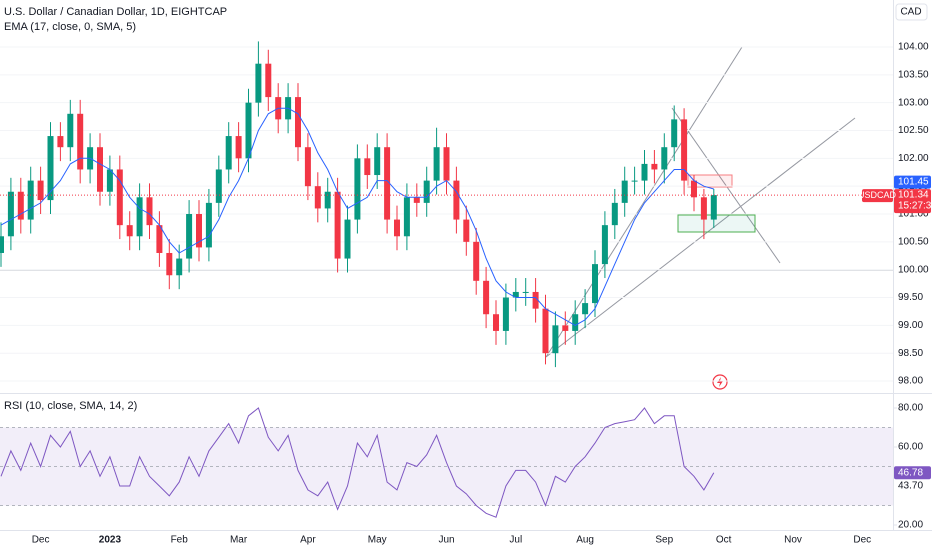 Image resolution: width=932 pixels, height=550 pixels. What do you see at coordinates (913, 214) in the screenshot?
I see `y-tick-label: 101.00` at bounding box center [913, 214].